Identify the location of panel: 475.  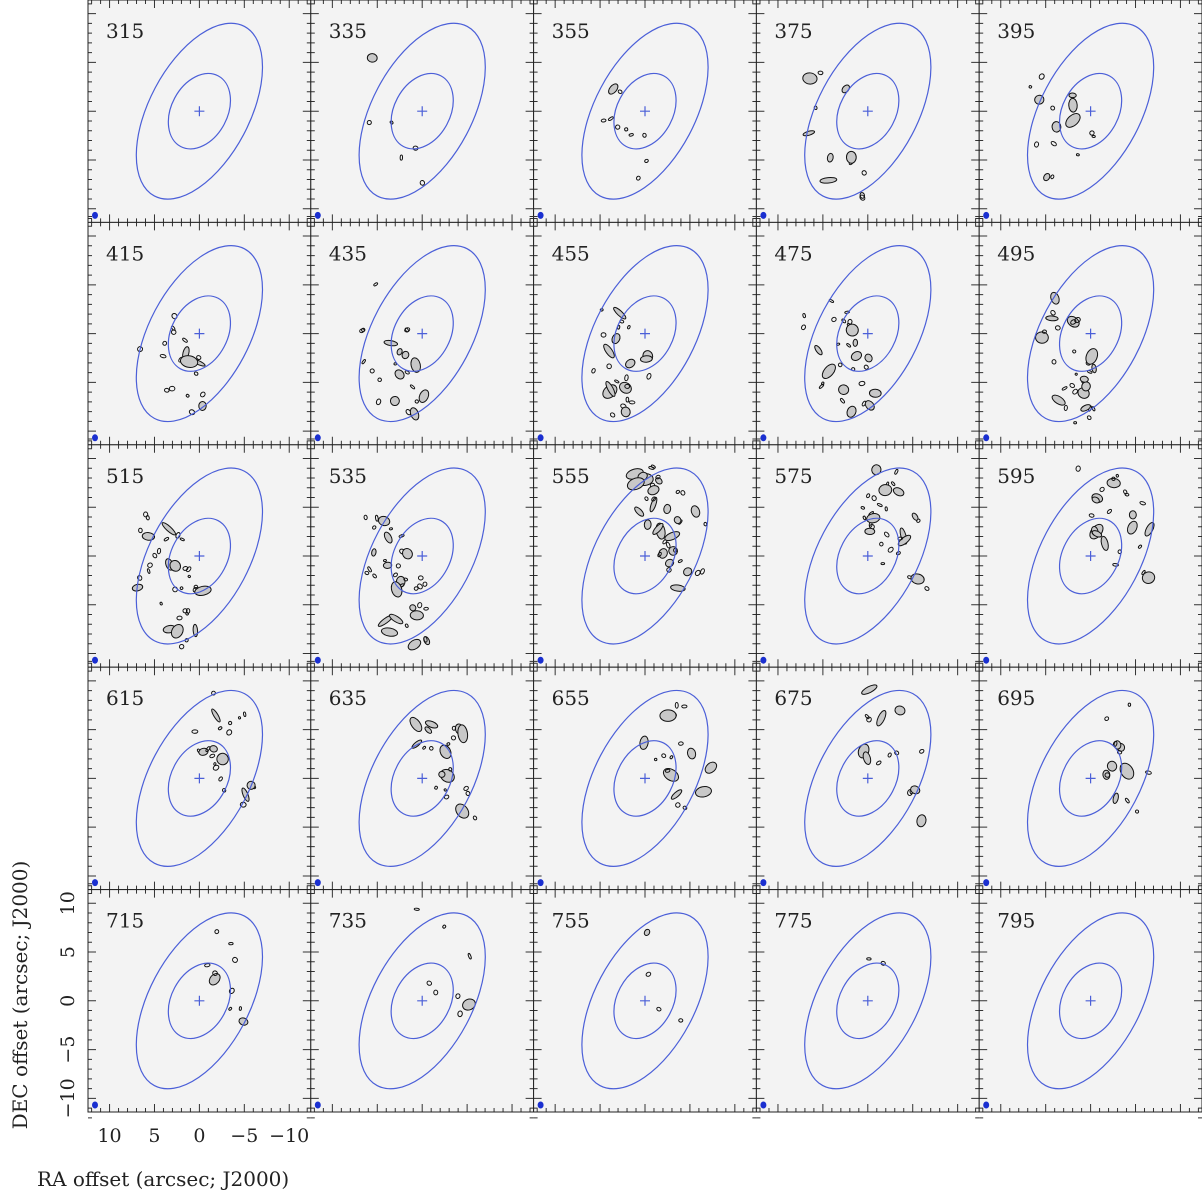
(867, 334).